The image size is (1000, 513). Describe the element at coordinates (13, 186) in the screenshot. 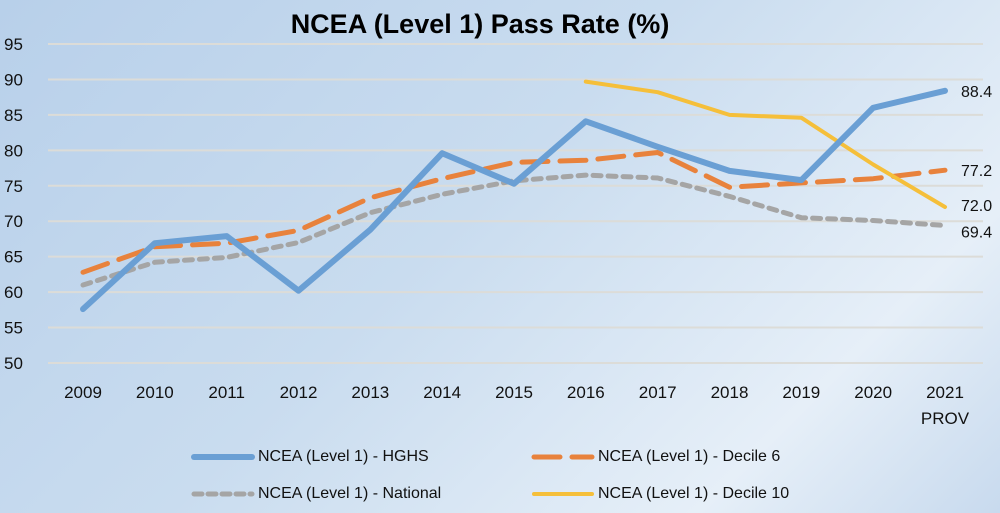

I see `y-tick-label: 75` at that location.